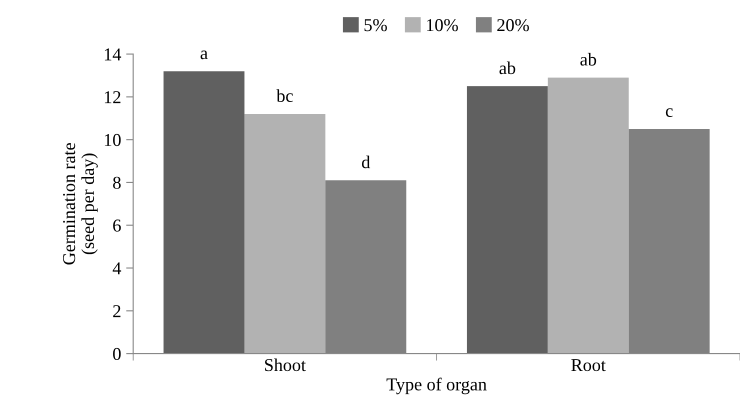 The image size is (740, 416). What do you see at coordinates (375, 25) in the screenshot?
I see `legend-label: 5%` at bounding box center [375, 25].